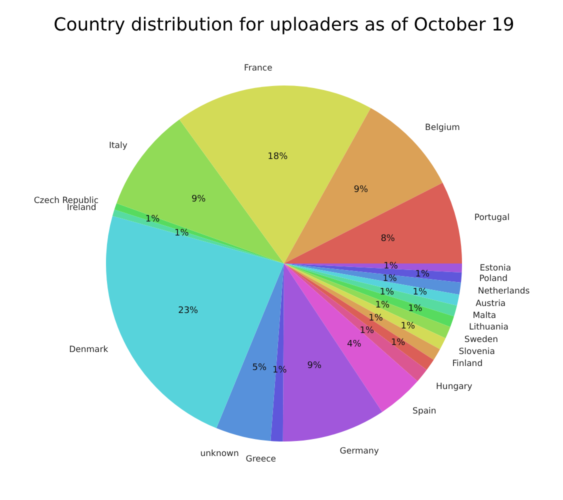 The image size is (563, 500). Describe the element at coordinates (258, 68) in the screenshot. I see `slice-label: France` at that location.